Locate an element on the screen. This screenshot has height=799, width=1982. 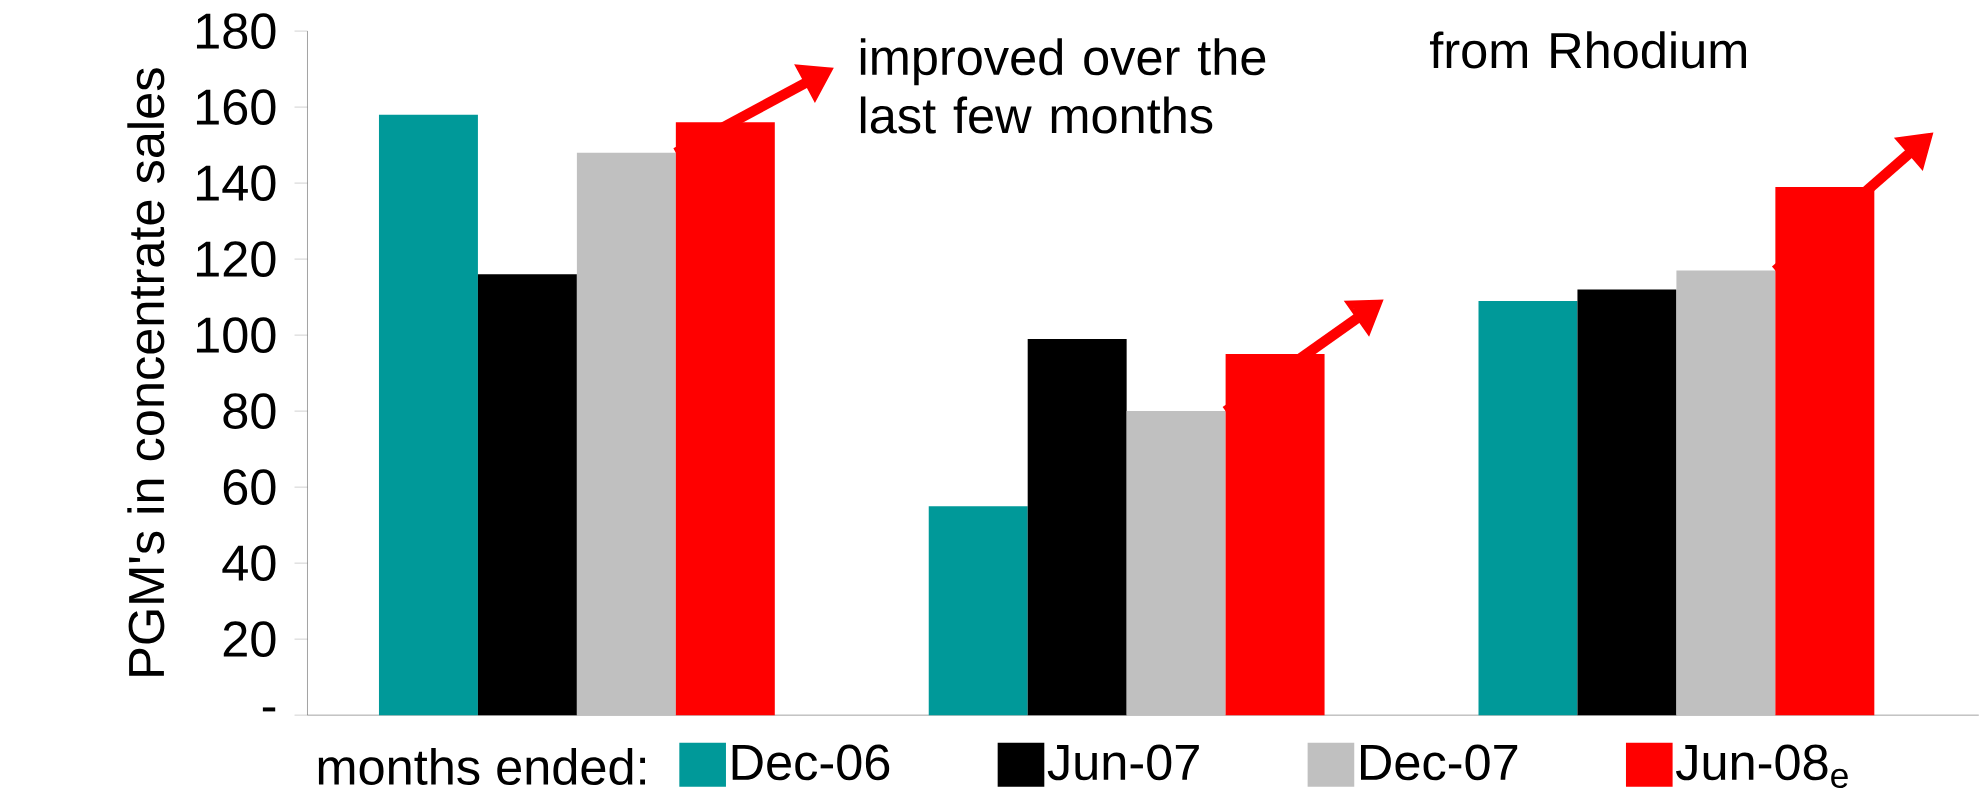
legend-label: Jun-07 is located at coordinates (1123, 762).